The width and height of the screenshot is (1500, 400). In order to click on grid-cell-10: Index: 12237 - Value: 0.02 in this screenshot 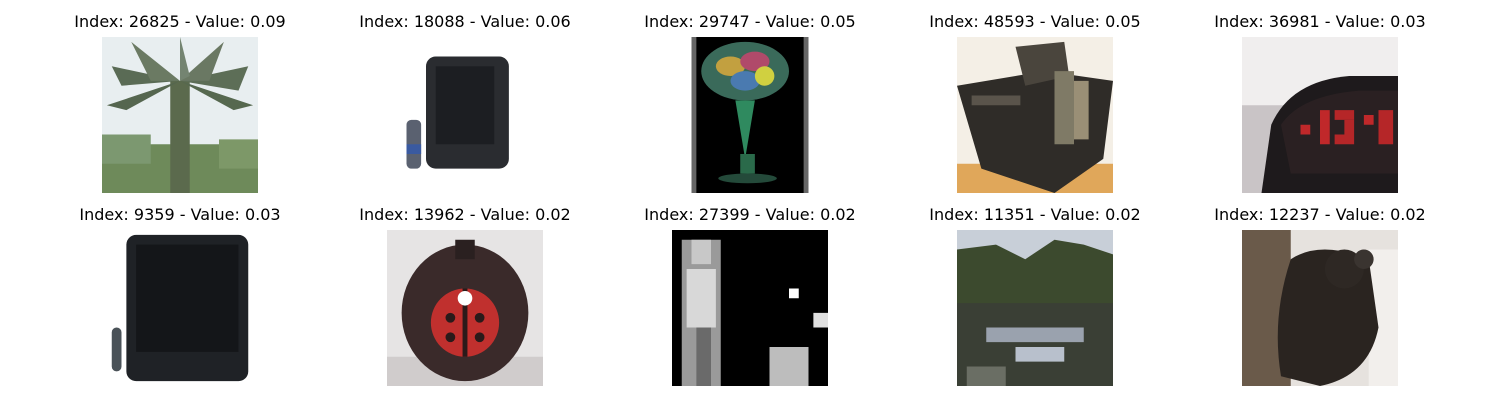, I will do `click(1320, 300)`.